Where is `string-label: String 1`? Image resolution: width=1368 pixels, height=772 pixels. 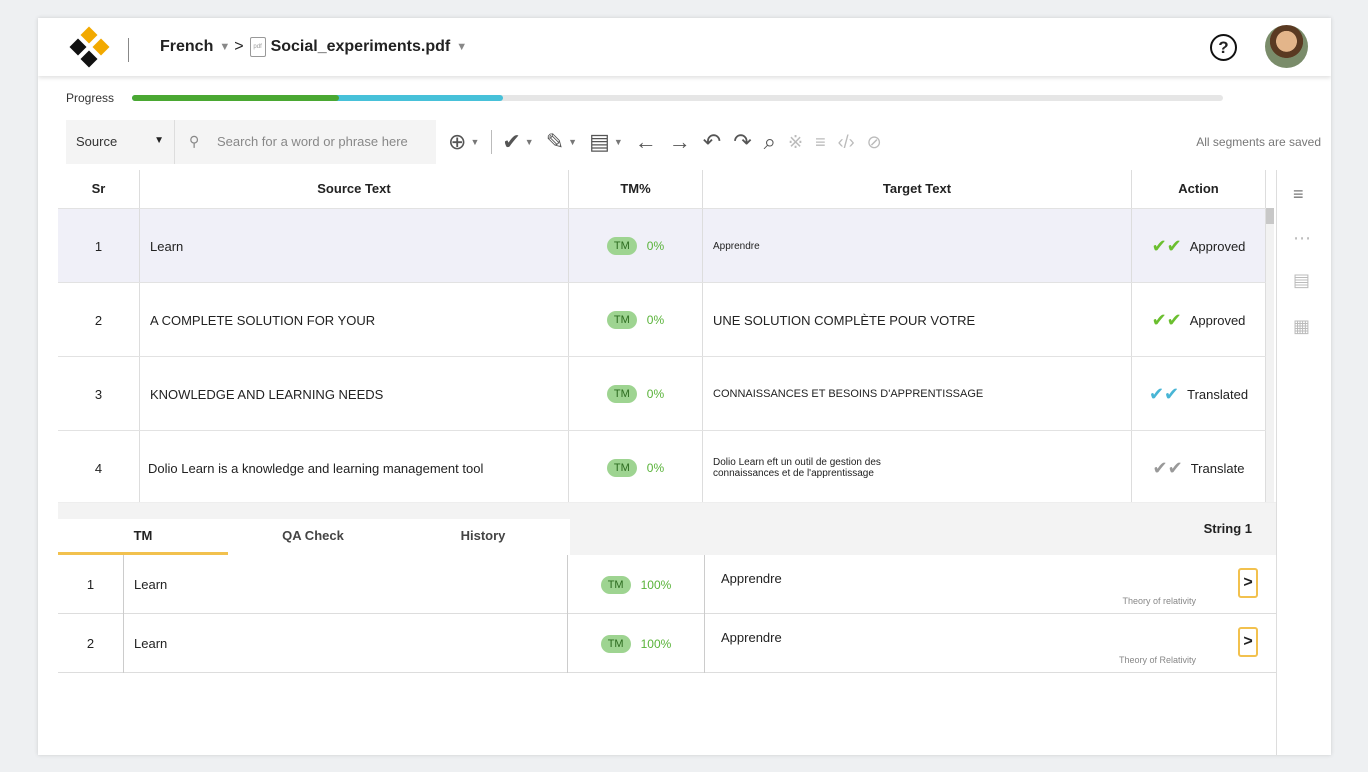 string-label: String 1 is located at coordinates (1227, 528).